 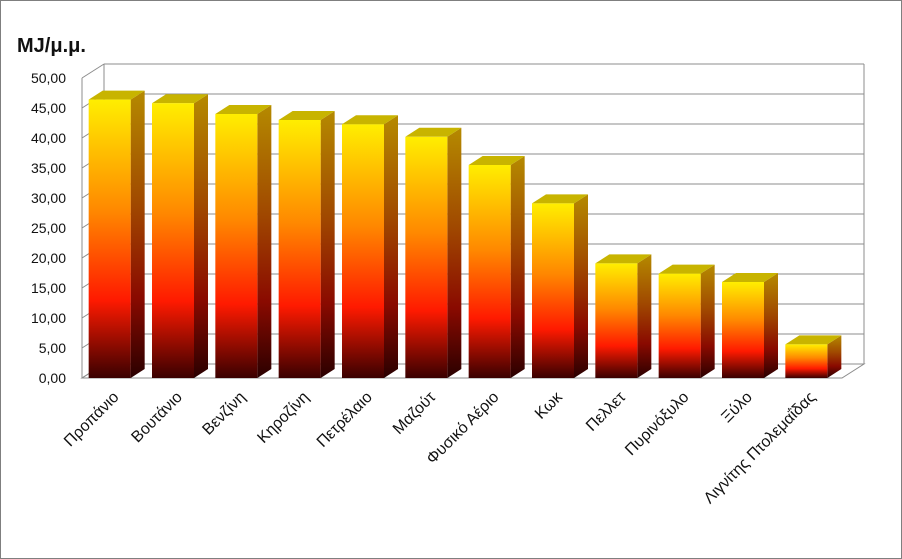 What do you see at coordinates (48, 168) in the screenshot?
I see `y-tick-label: 35,00` at bounding box center [48, 168].